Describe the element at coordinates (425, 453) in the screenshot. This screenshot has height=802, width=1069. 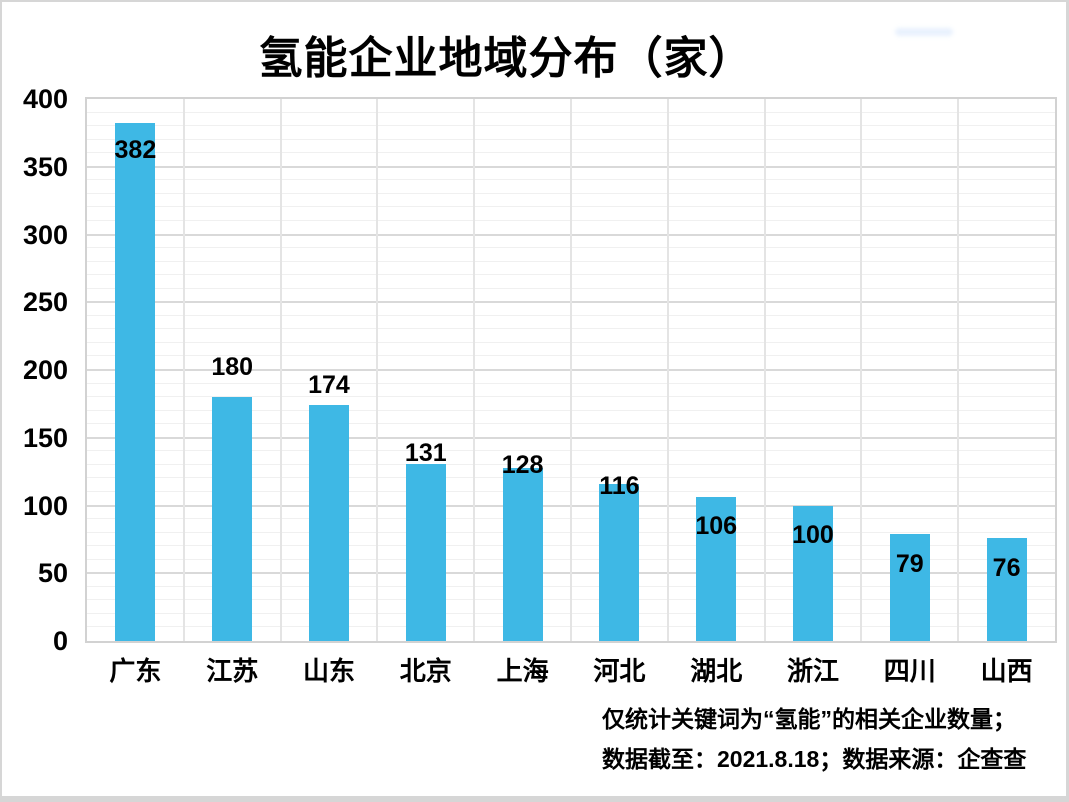
I see `bar-value-label: 131` at that location.